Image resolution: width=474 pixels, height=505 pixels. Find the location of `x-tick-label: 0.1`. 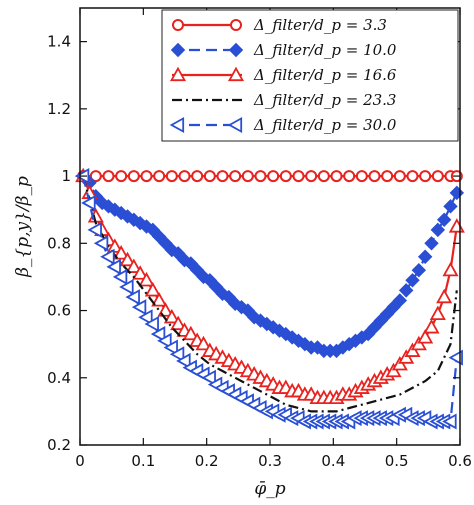

x-tick-label: 0.1 is located at coordinates (143, 461).